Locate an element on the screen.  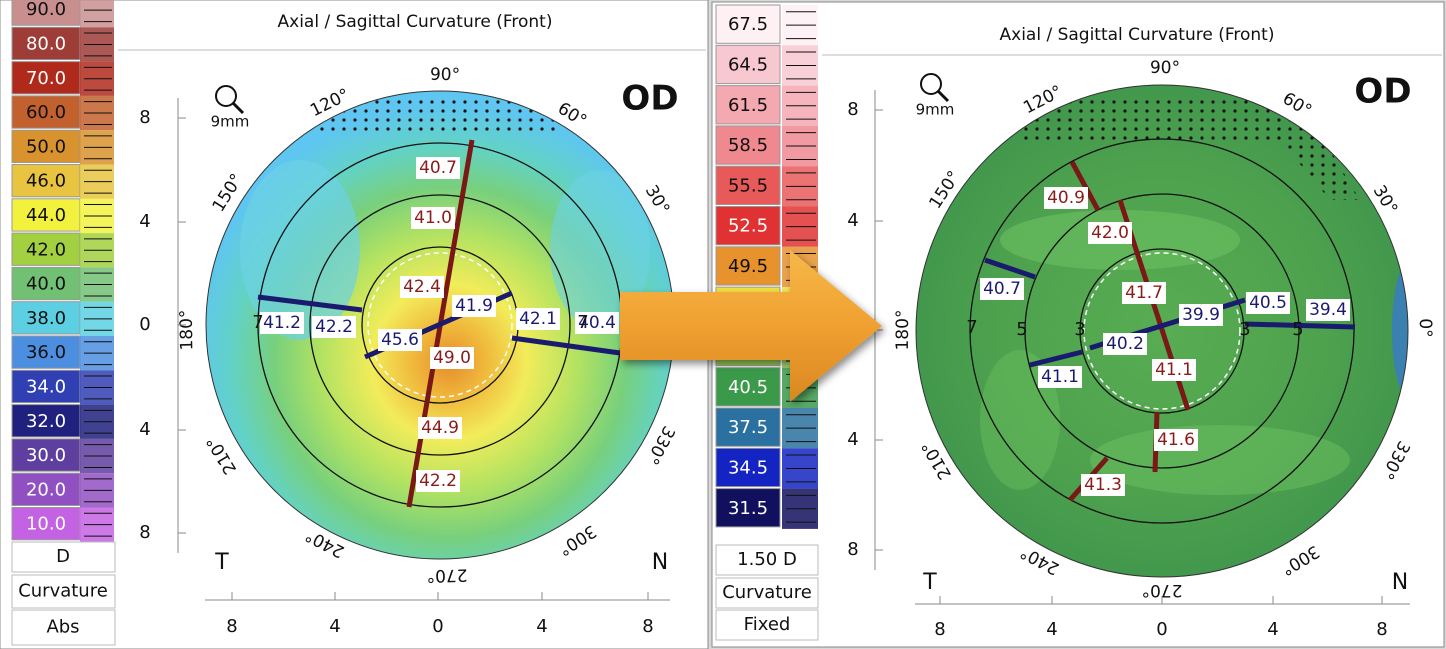
legend-label: 37.5 is located at coordinates (748, 427).